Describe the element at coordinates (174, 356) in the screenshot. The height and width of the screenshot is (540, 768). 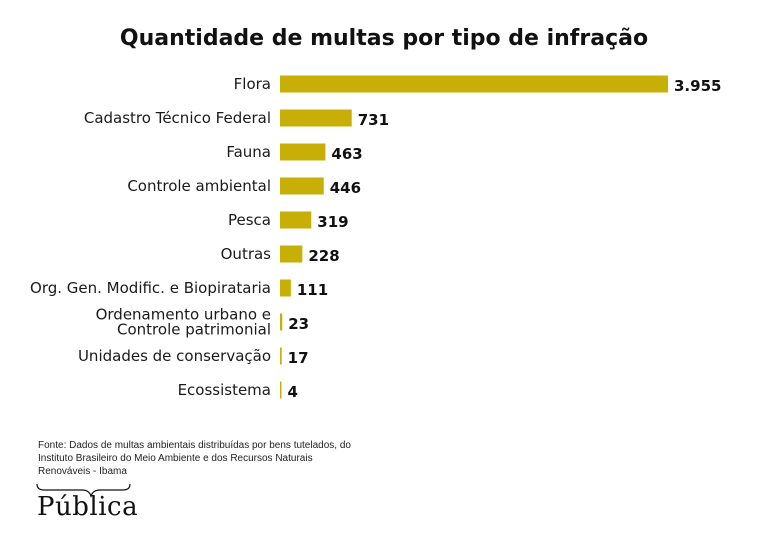
I see `category-label: Unidades de conservação` at that location.